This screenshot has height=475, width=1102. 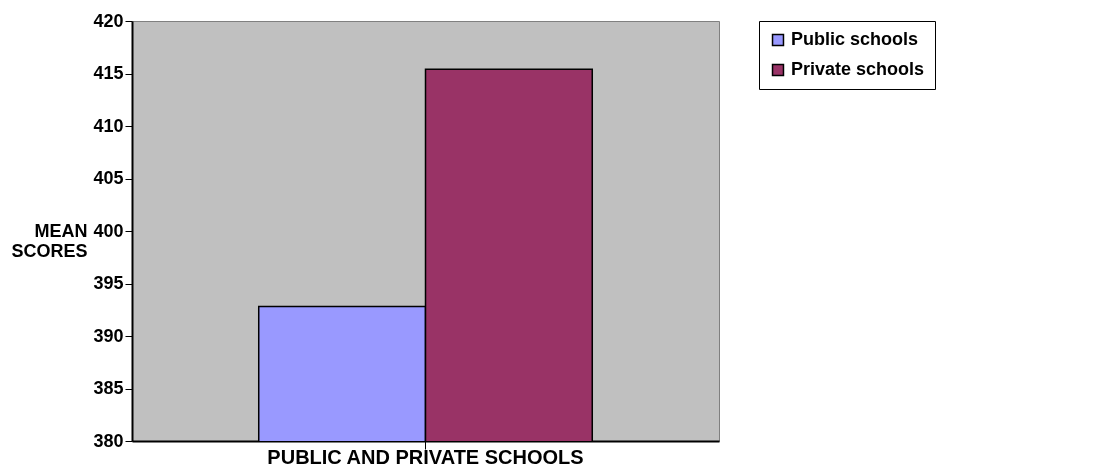 I want to click on y-axis-title: MEAN SCORES, so click(x=49, y=240).